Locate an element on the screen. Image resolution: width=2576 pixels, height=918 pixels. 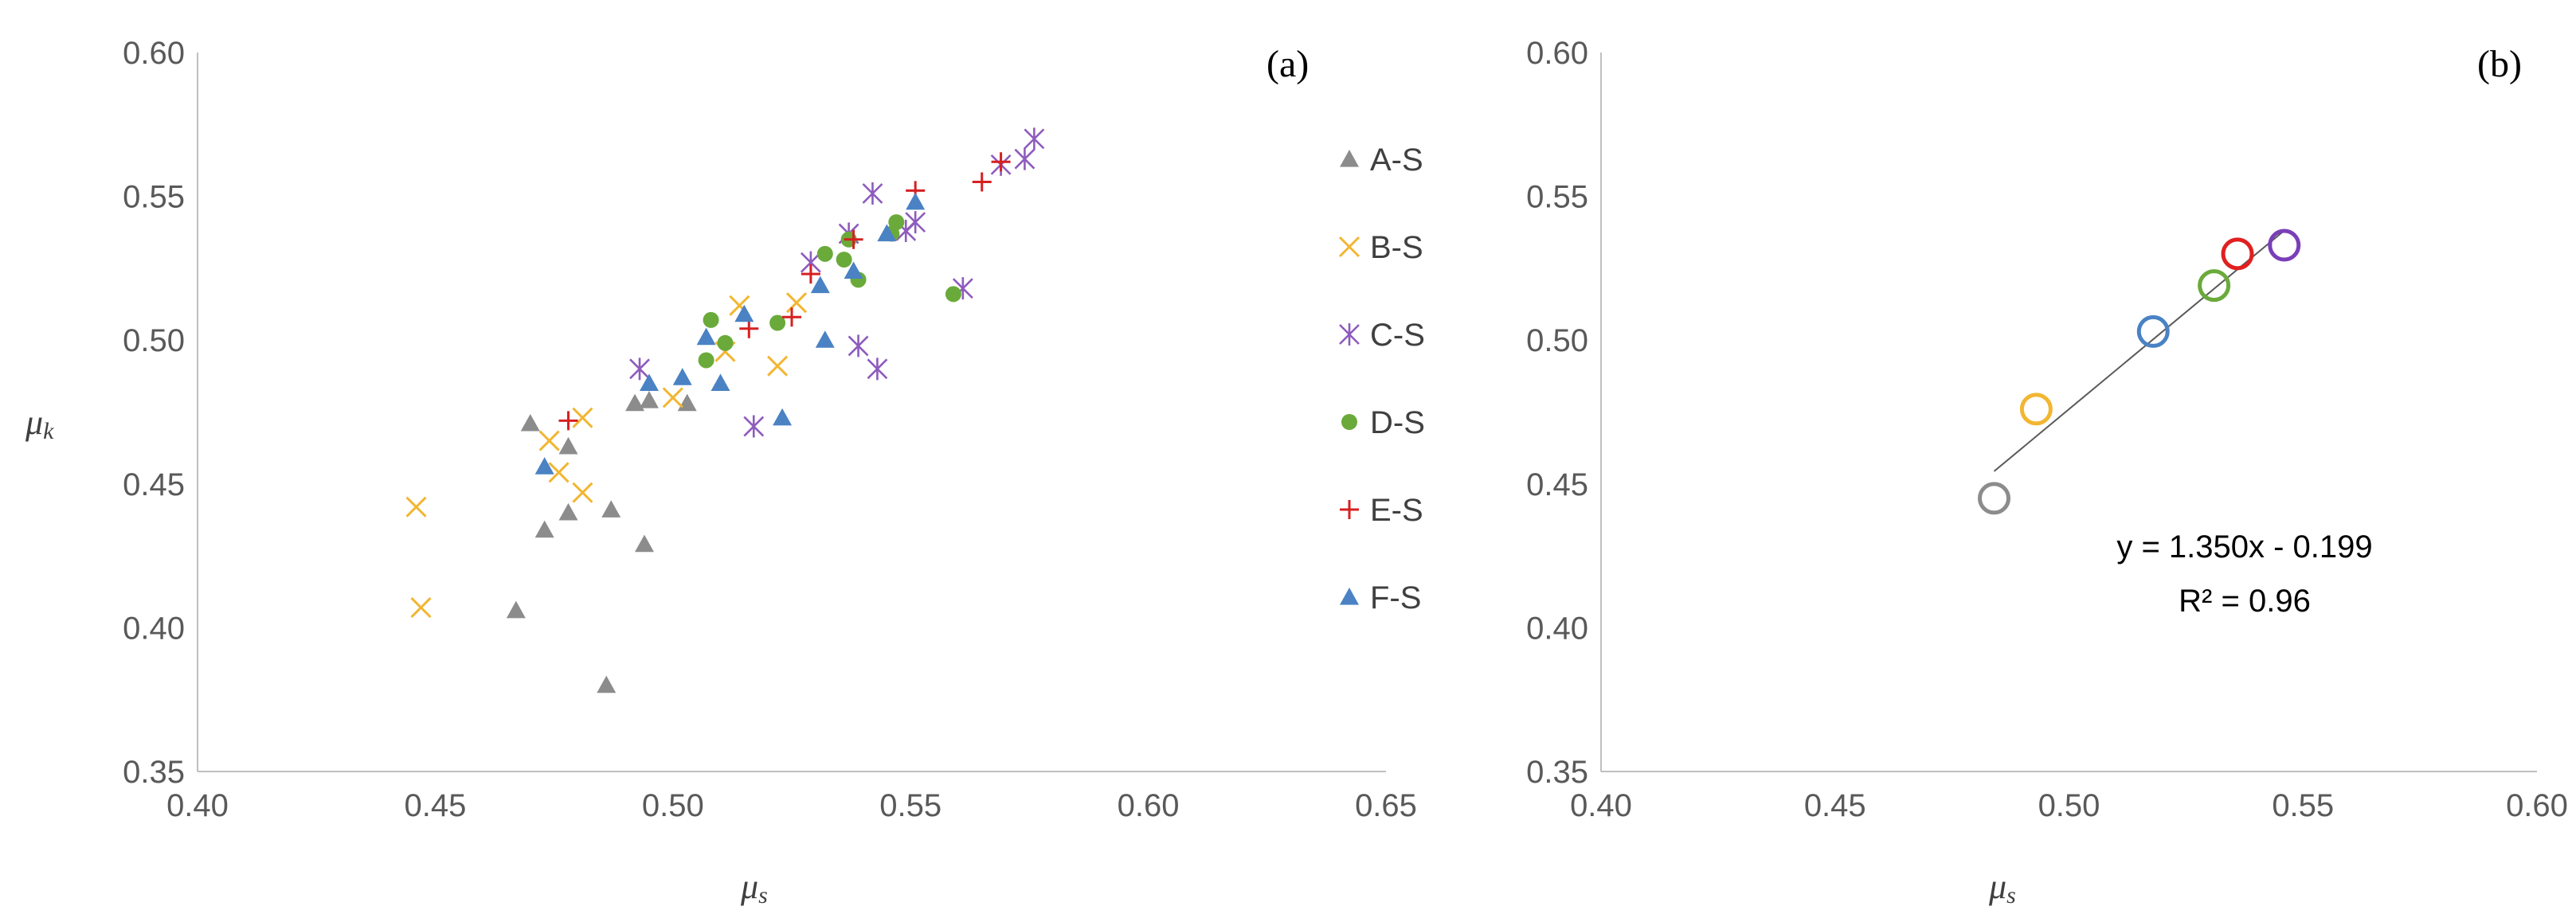
legend-label: E-S is located at coordinates (1396, 510).